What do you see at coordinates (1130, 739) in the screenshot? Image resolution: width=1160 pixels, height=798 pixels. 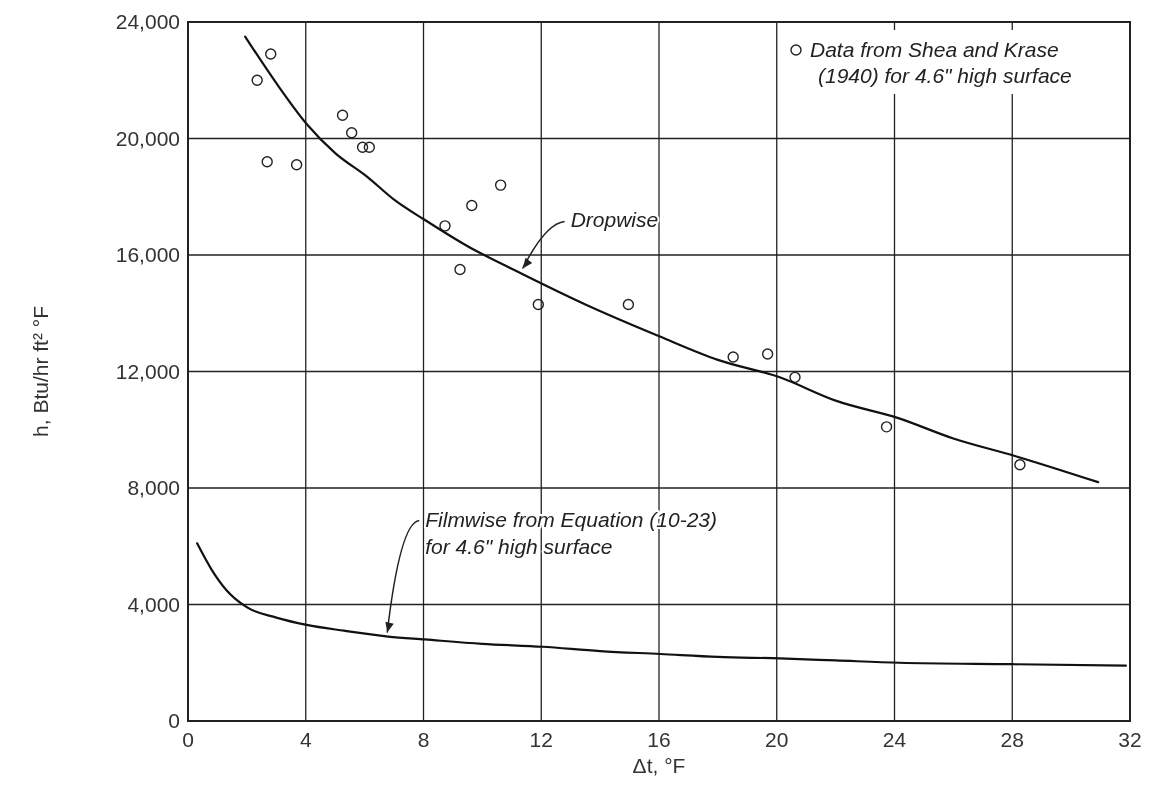 I see `x-tick-label: 32` at bounding box center [1130, 739].